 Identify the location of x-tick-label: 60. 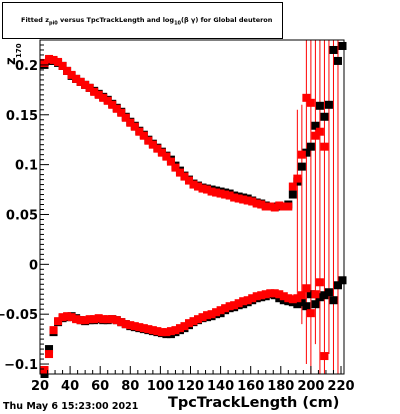
(100, 386).